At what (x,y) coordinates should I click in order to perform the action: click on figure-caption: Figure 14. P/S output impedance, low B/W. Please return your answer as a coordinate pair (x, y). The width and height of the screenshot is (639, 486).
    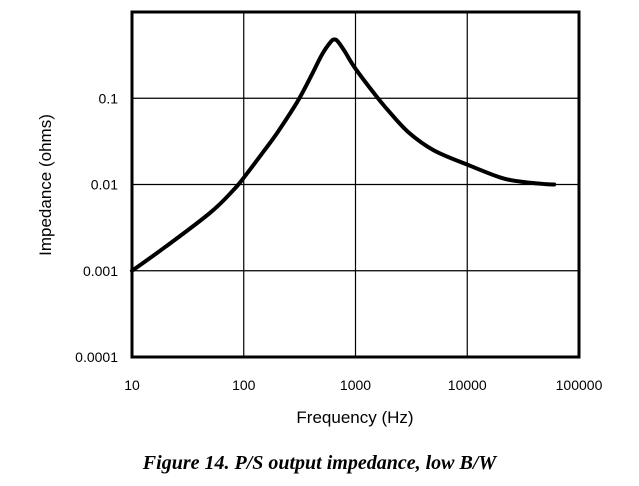
    Looking at the image, I should click on (319, 463).